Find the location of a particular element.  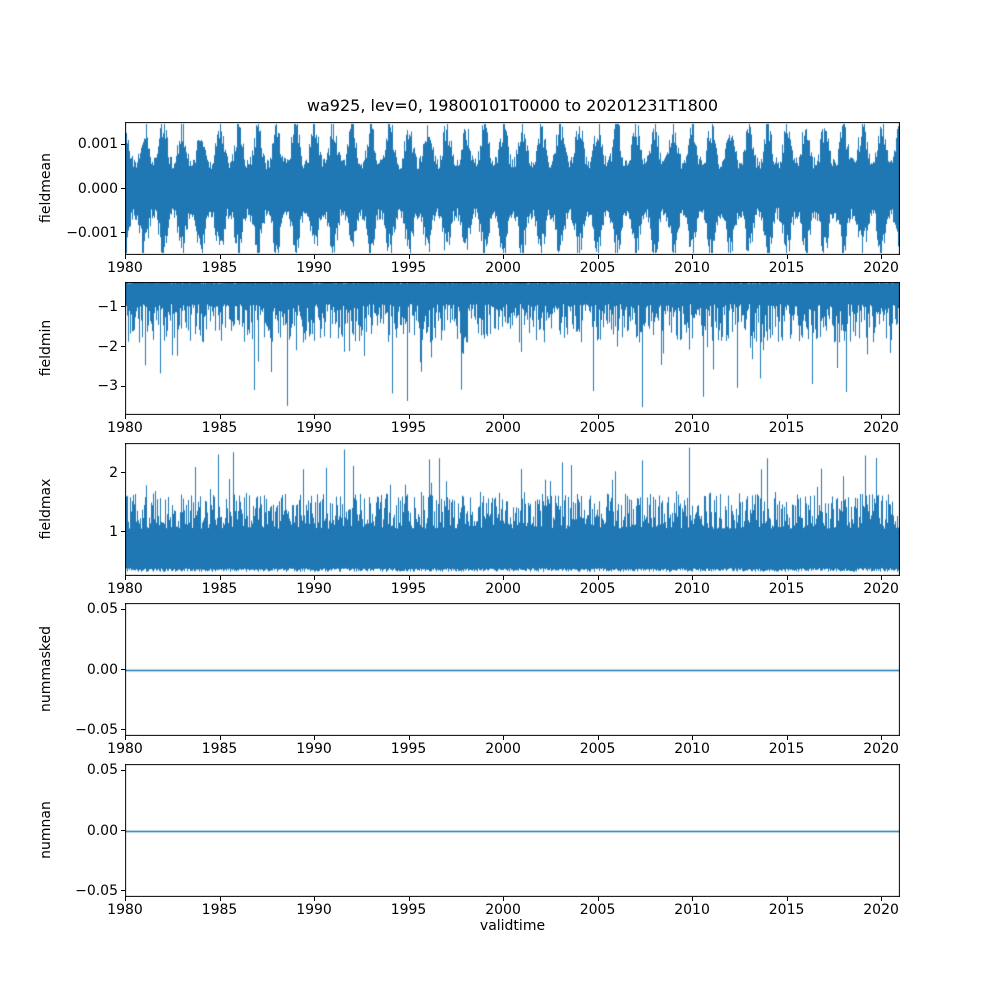

y-tick-label: −0.001 is located at coordinates (92, 232).